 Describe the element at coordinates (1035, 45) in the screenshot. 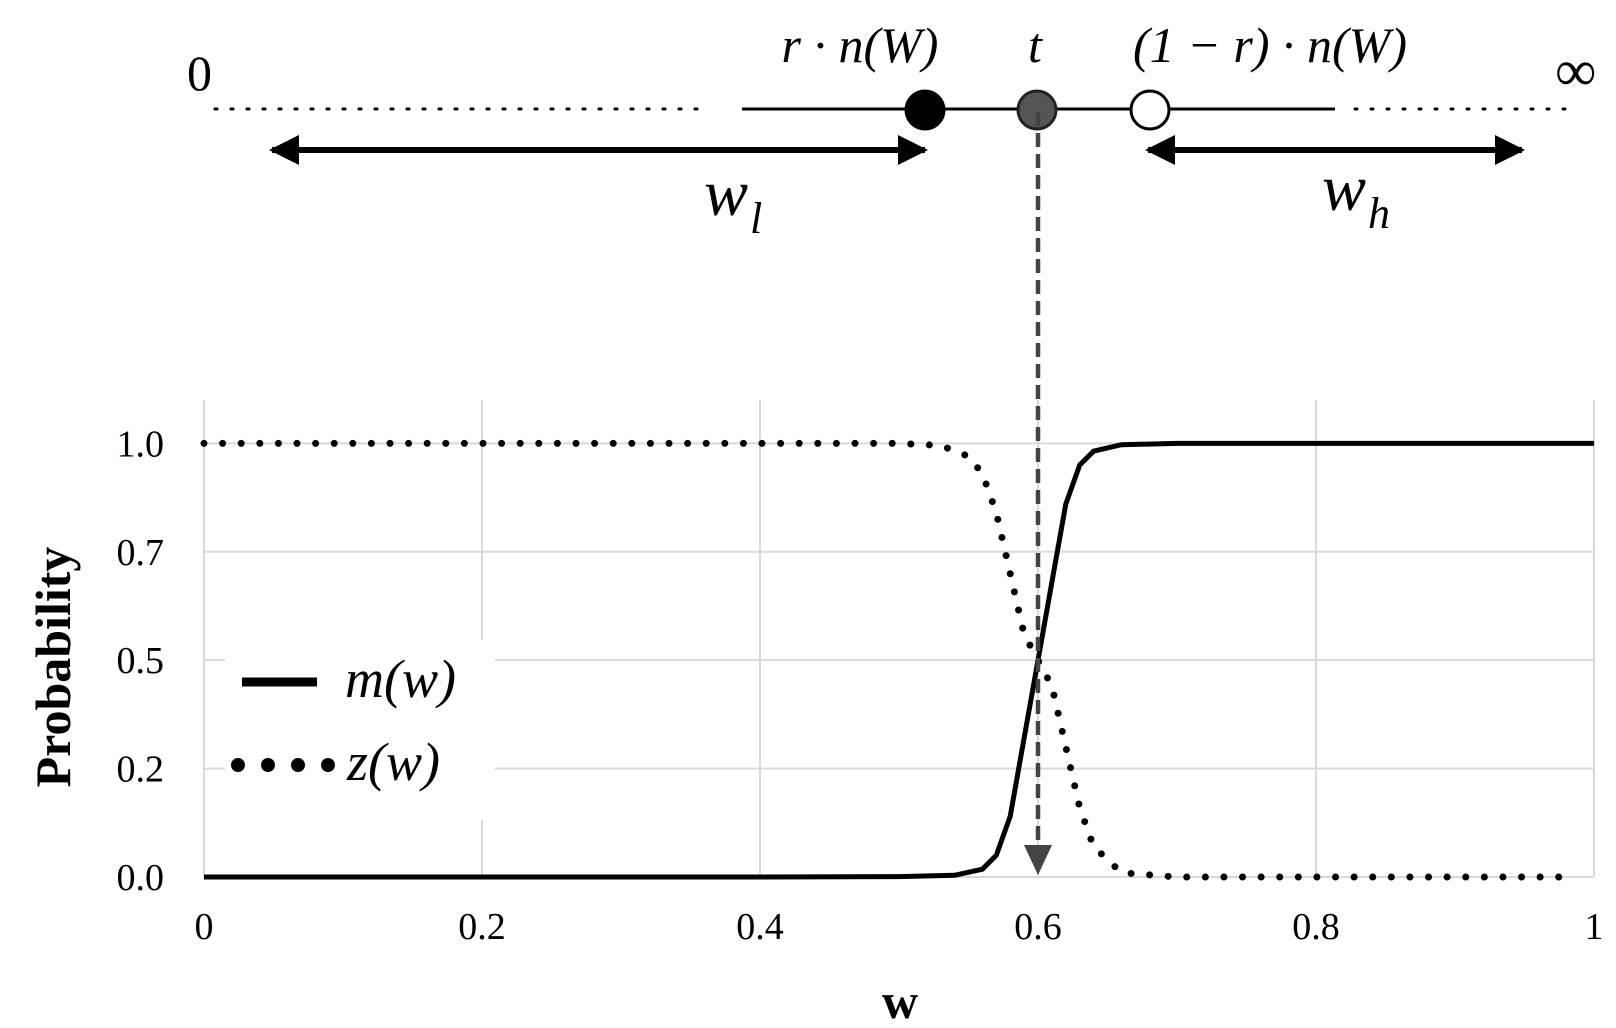

I see `t-label: t` at that location.